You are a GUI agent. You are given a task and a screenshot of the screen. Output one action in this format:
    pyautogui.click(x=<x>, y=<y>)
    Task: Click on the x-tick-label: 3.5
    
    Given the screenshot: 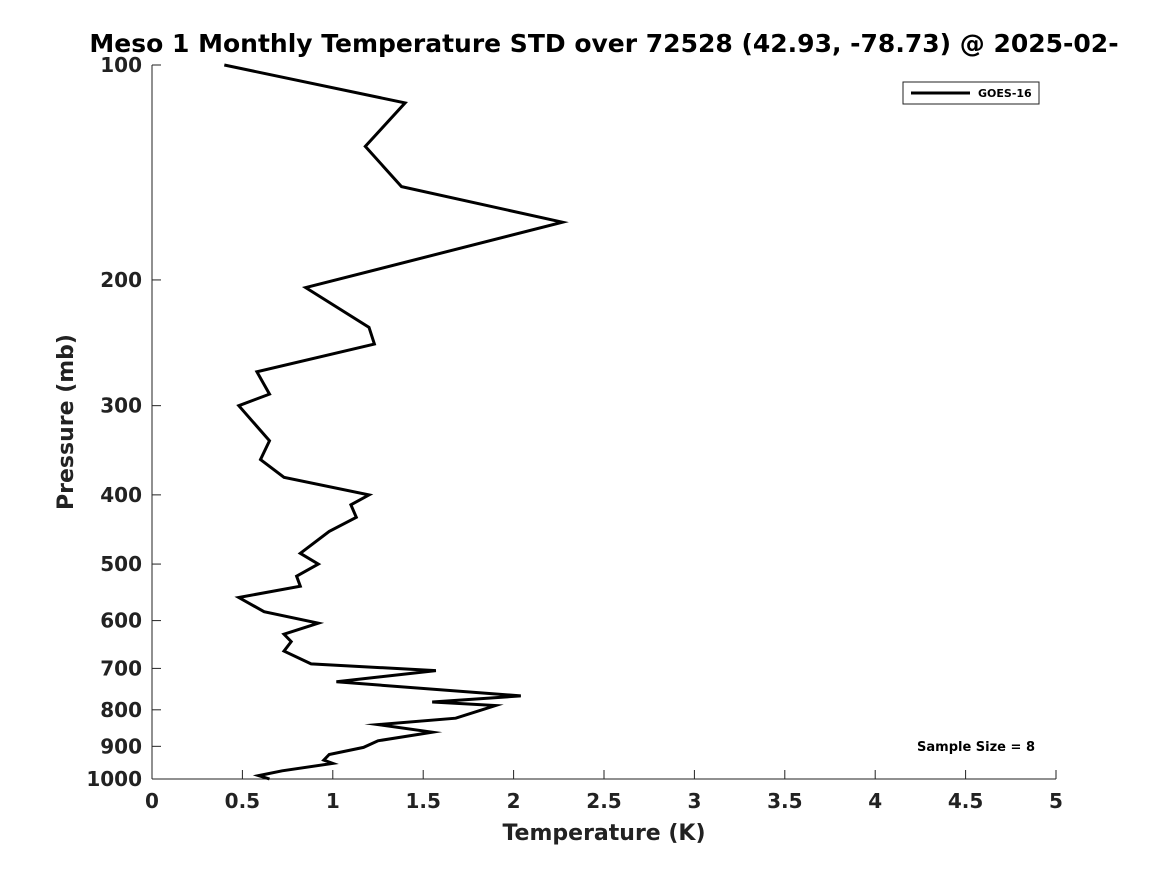 What is the action you would take?
    pyautogui.click(x=784, y=801)
    